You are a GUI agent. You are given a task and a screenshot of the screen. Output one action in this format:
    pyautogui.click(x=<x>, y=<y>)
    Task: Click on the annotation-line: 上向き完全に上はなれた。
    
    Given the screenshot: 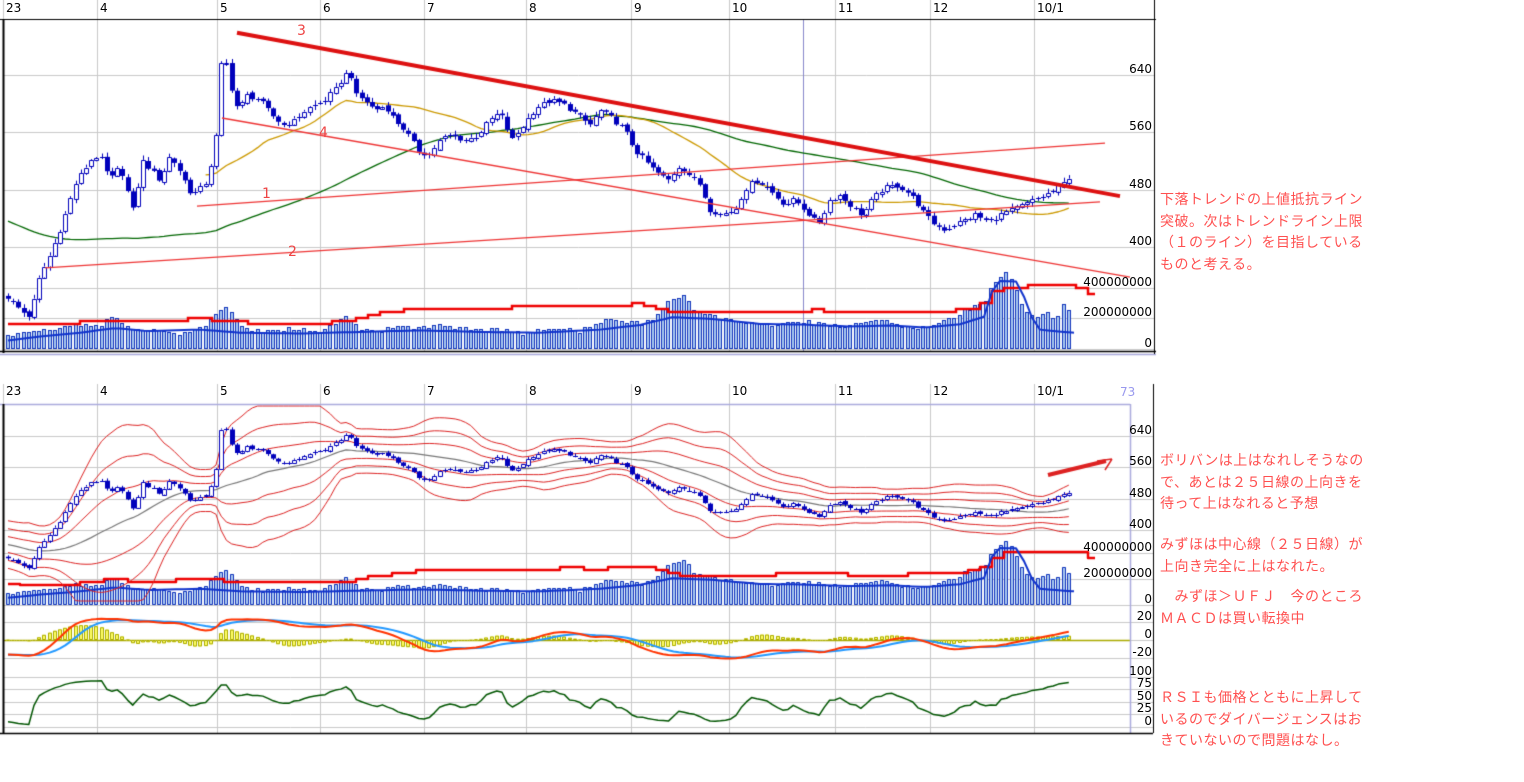 What is the action you would take?
    pyautogui.click(x=1247, y=566)
    